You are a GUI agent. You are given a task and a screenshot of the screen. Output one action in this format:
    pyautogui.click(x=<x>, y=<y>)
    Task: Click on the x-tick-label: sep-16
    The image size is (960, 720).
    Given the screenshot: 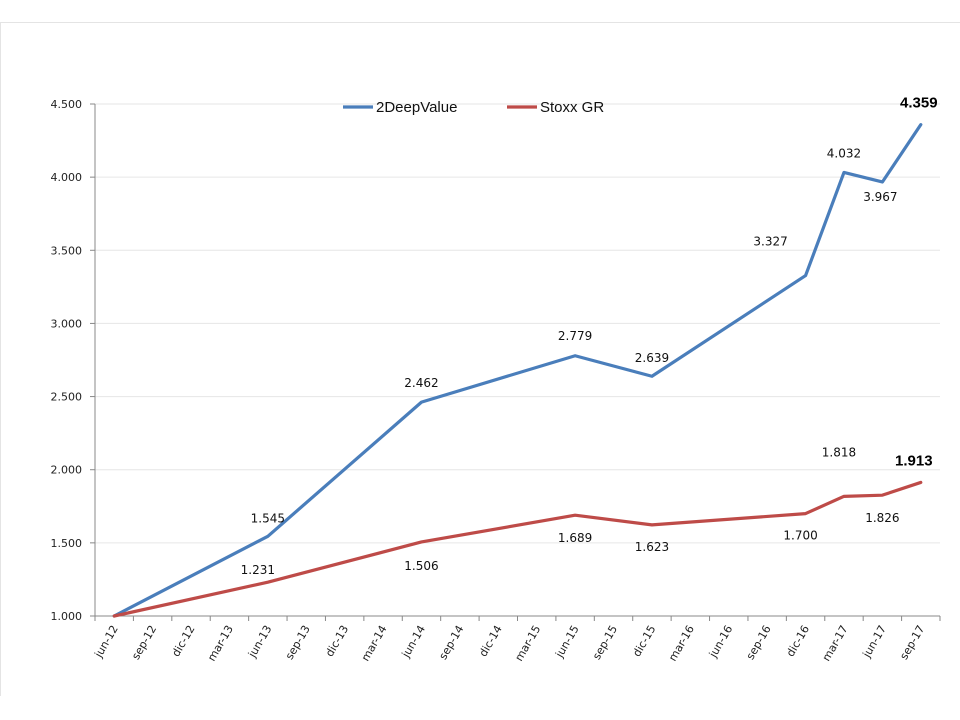 What is the action you would take?
    pyautogui.click(x=759, y=642)
    